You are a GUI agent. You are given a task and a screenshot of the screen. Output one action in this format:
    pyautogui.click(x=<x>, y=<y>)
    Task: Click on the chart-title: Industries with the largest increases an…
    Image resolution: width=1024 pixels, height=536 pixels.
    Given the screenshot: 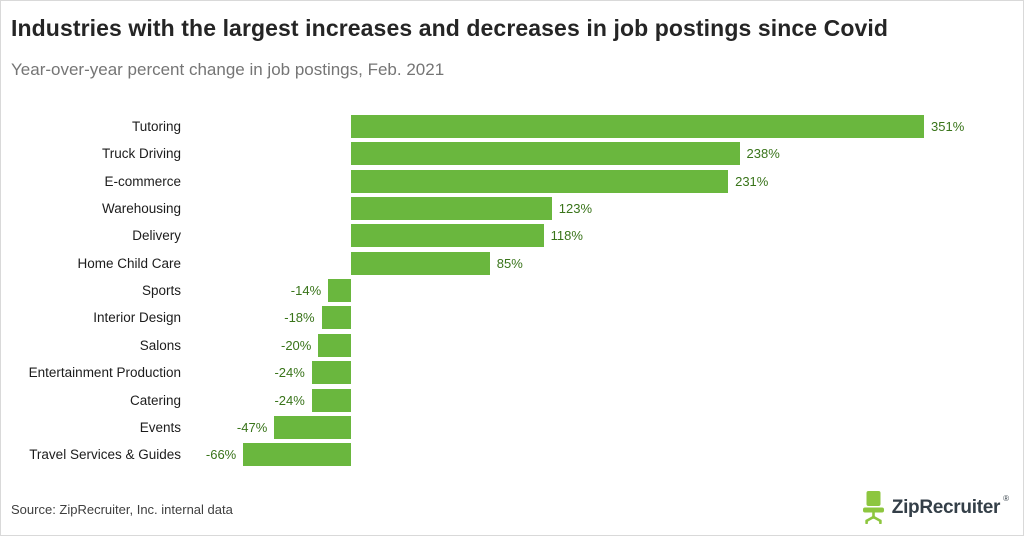 What is the action you would take?
    pyautogui.click(x=450, y=28)
    